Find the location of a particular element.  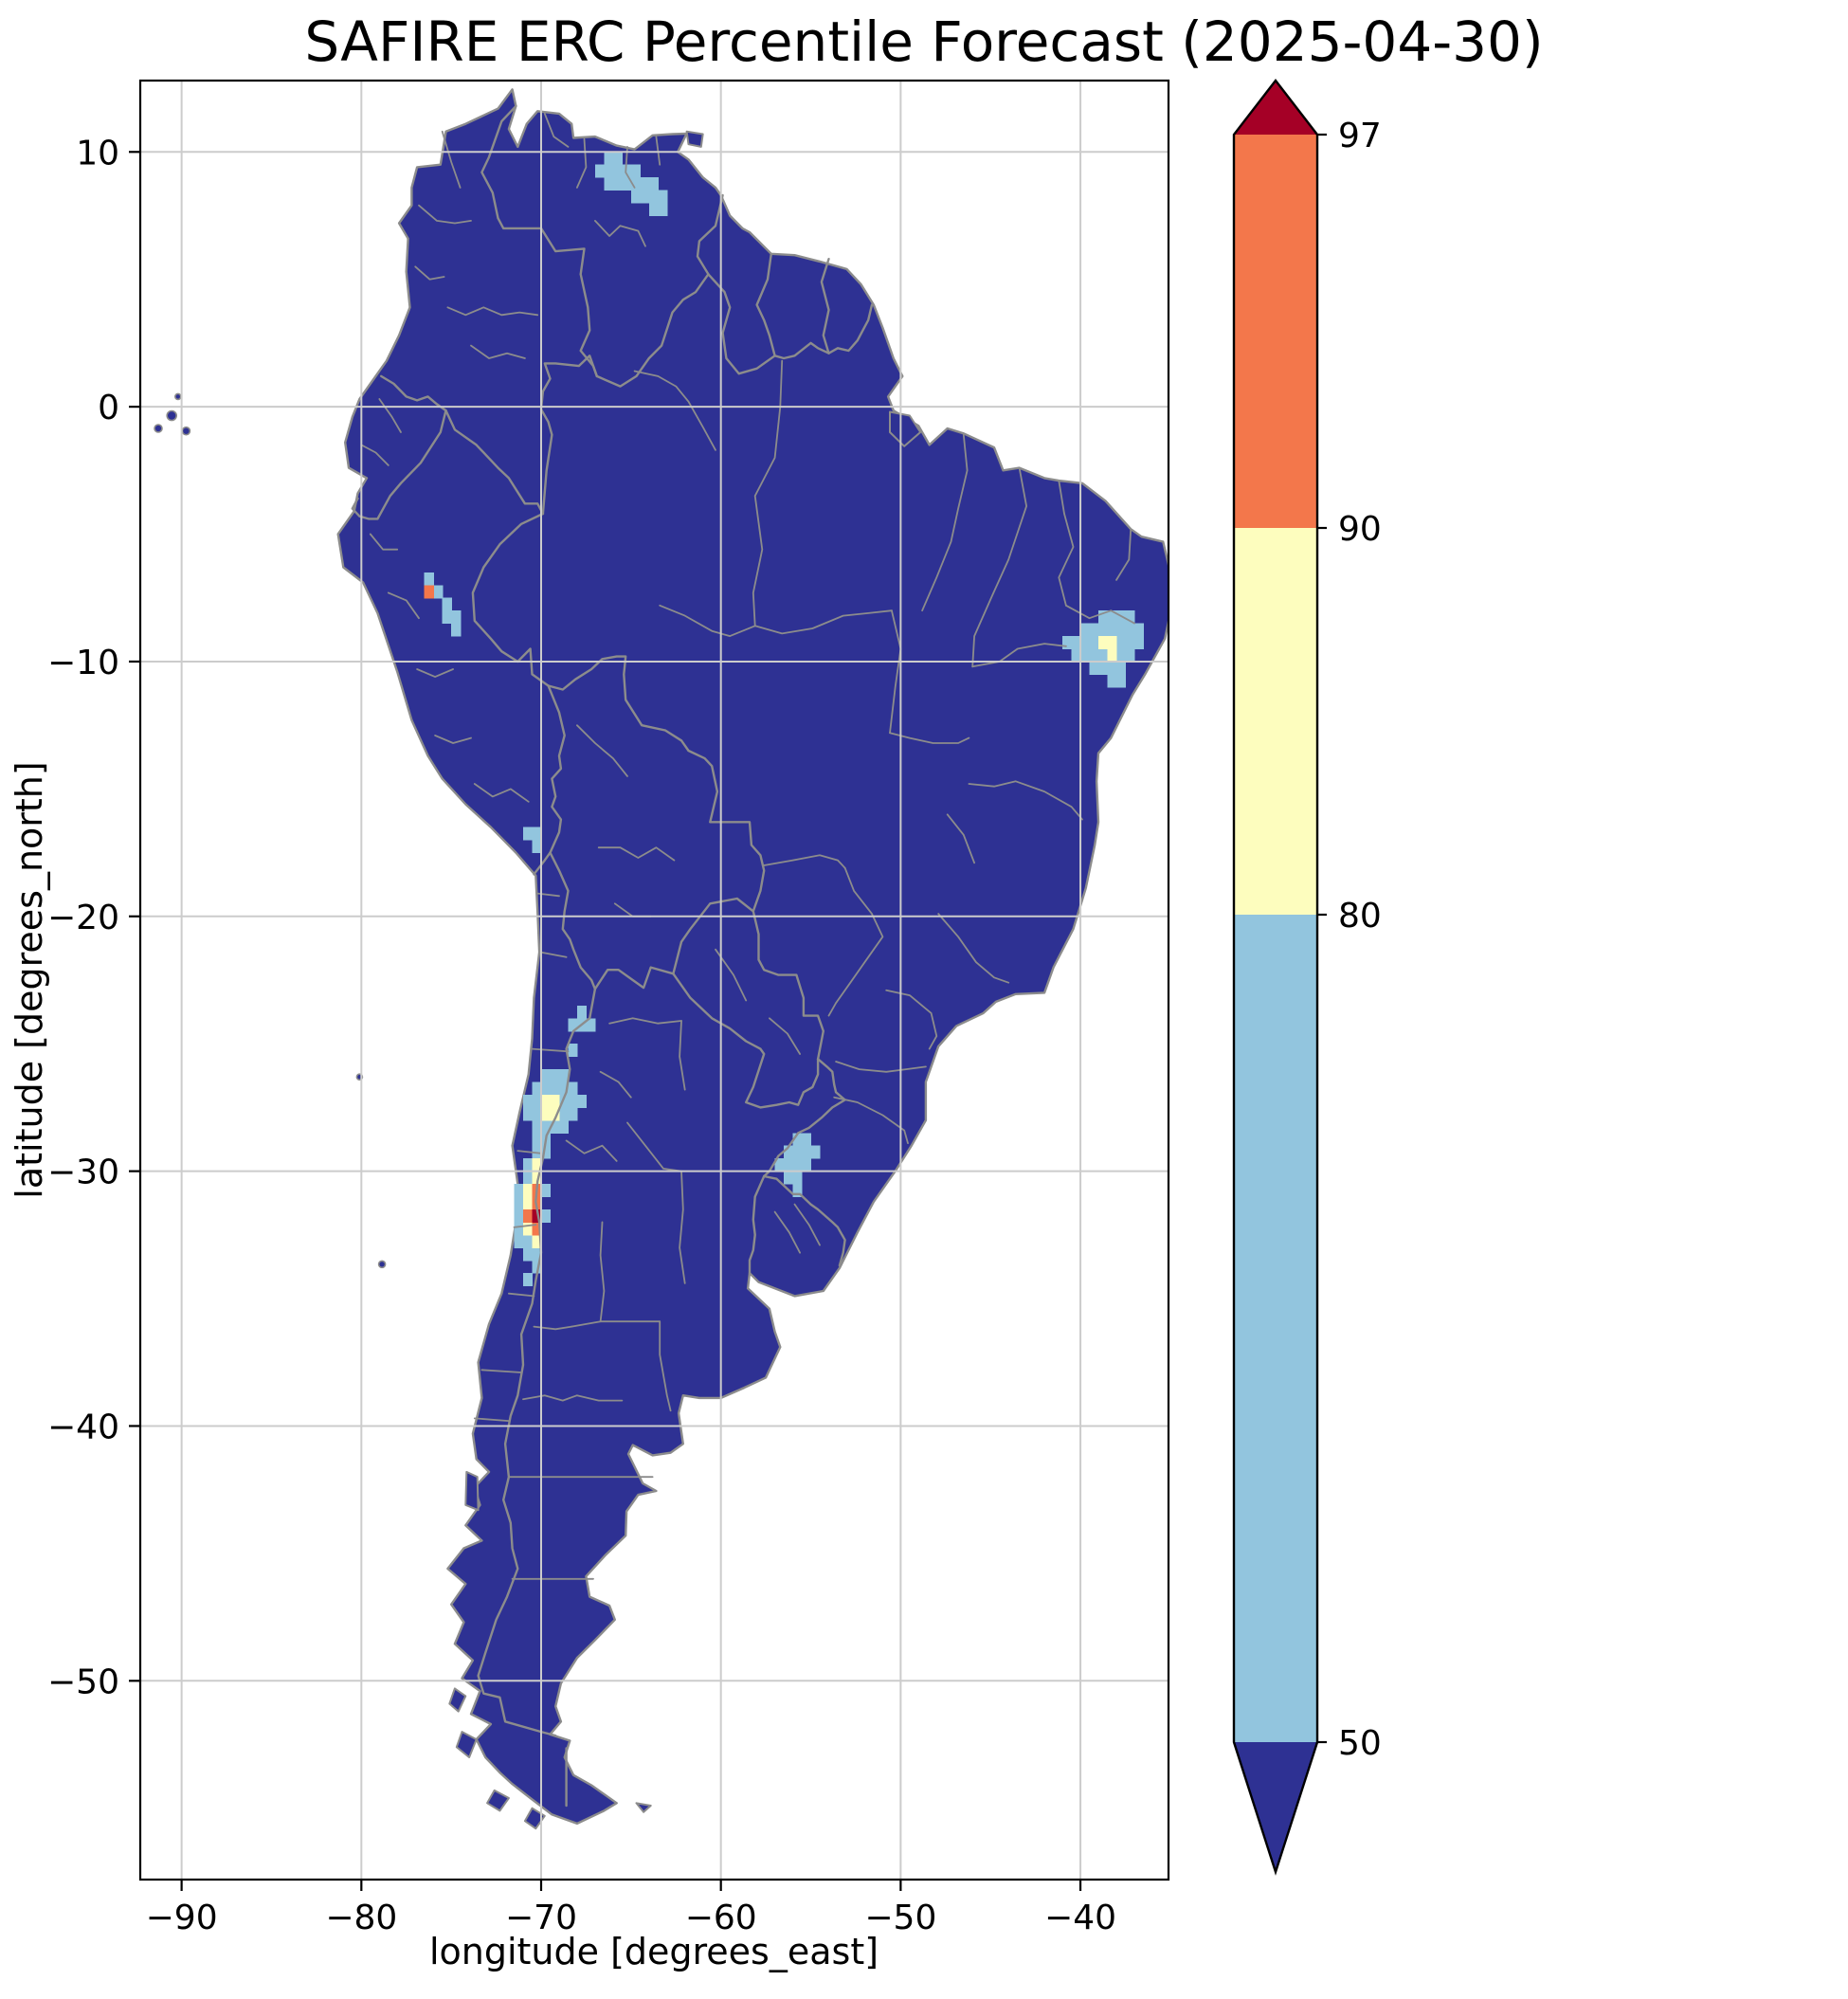

colorbar-tick-label: 80 is located at coordinates (1360, 917).